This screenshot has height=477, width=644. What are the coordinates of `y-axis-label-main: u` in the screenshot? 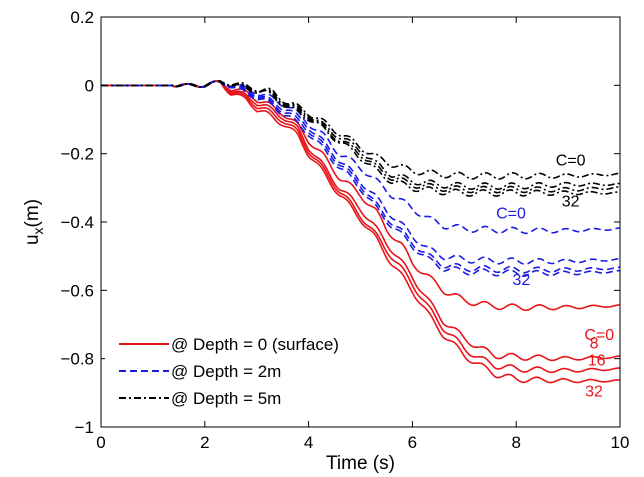 It's located at (32, 239).